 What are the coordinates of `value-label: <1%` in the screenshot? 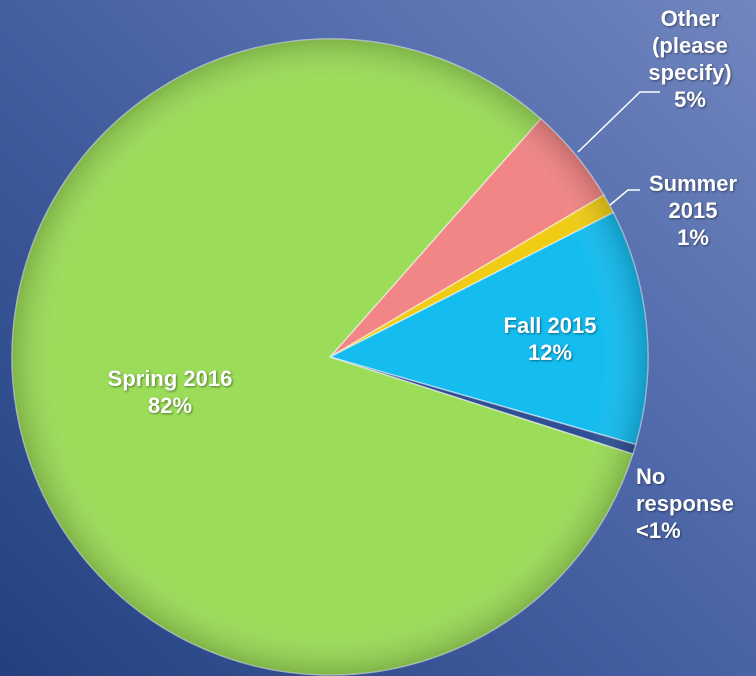 It's located at (658, 530).